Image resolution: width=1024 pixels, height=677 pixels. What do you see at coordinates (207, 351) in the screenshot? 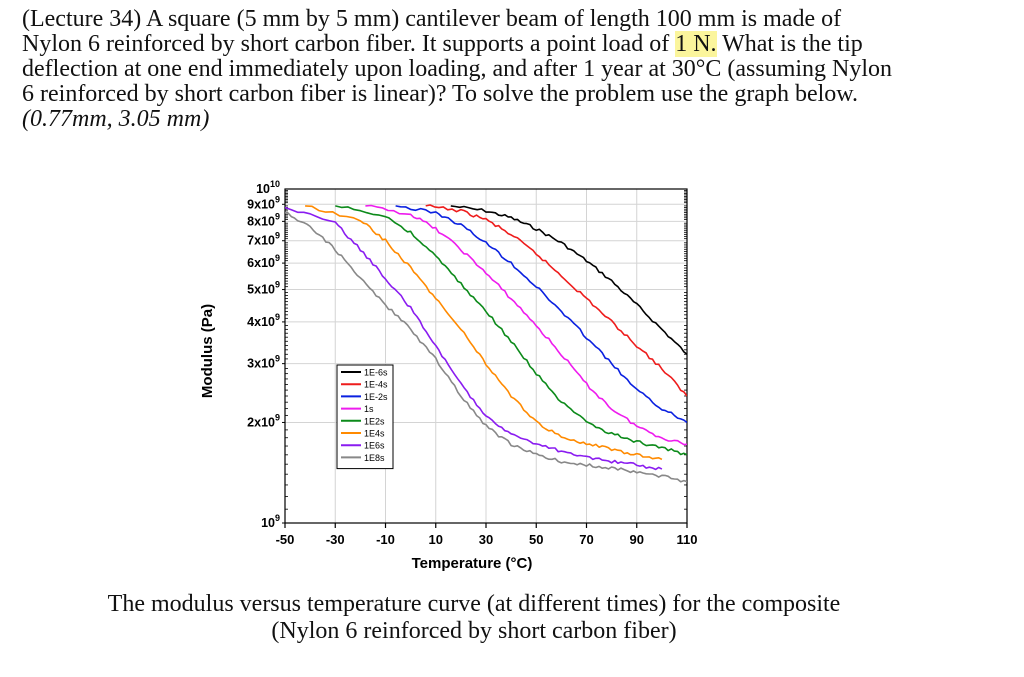
I see `y-axis-label: Modulus (Pa)` at bounding box center [207, 351].